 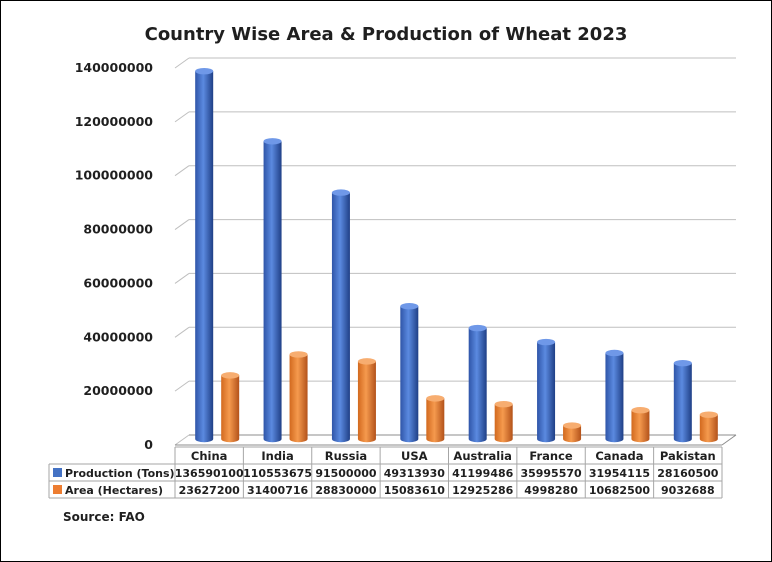 I want to click on series-label: Production (Tons), so click(x=120, y=473).